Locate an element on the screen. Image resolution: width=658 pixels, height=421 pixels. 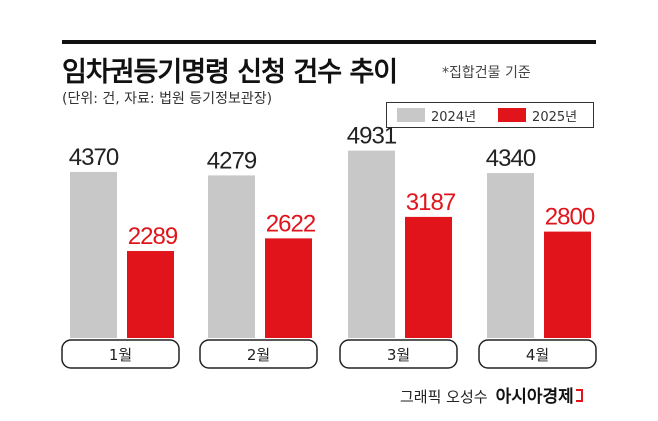
value-label-2025-3: 3187 is located at coordinates (431, 202).